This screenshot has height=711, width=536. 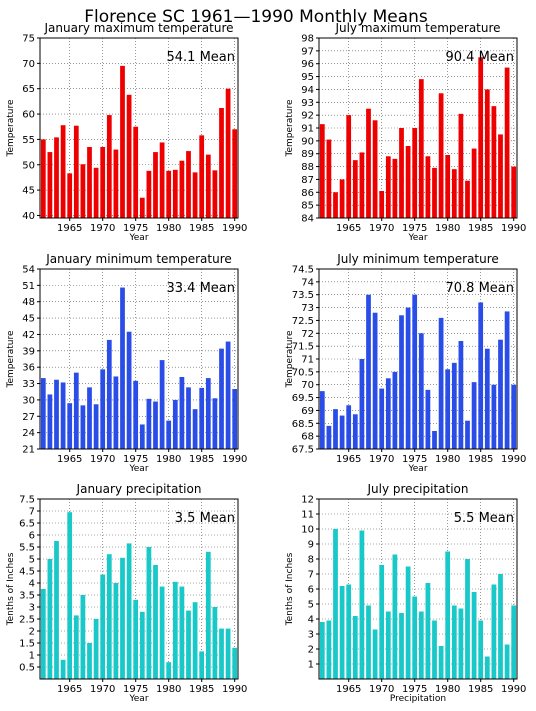 What do you see at coordinates (138, 238) in the screenshot?
I see `x-axis-label: Year` at bounding box center [138, 238].